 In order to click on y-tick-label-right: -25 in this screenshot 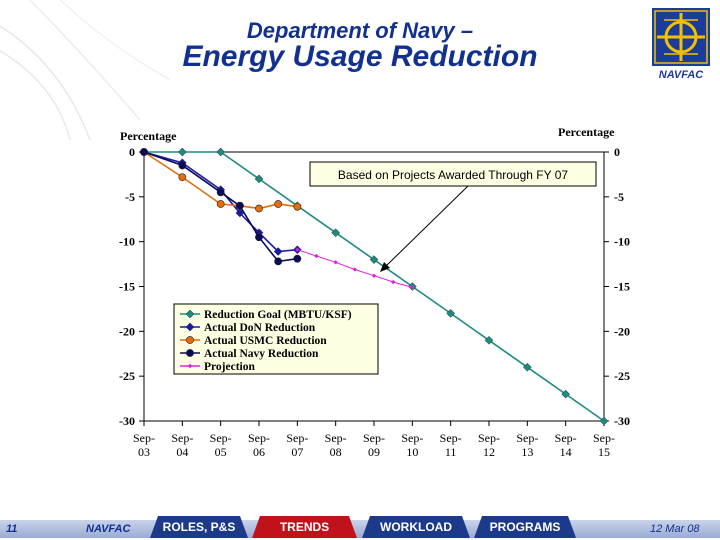, I will do `click(622, 376)`.